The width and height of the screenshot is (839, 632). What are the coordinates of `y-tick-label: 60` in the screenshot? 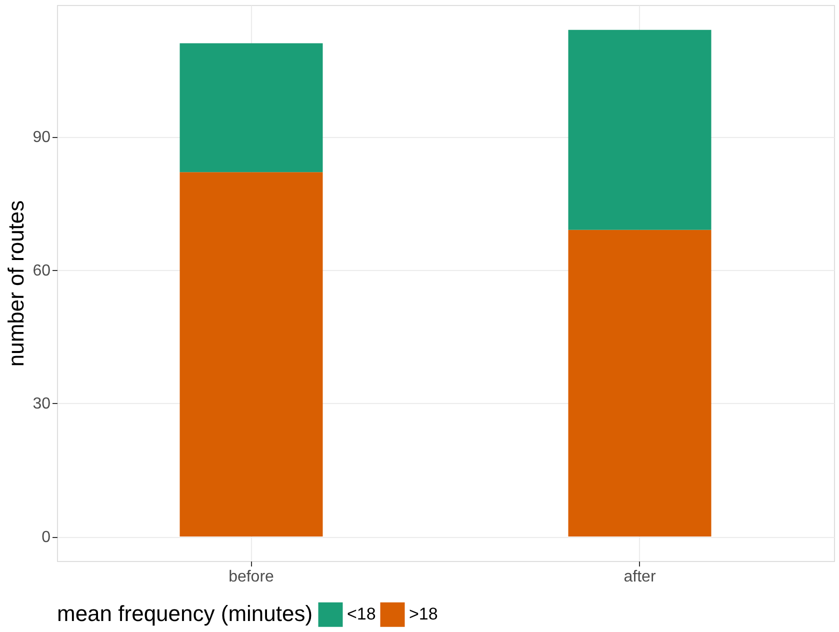 It's located at (41, 271).